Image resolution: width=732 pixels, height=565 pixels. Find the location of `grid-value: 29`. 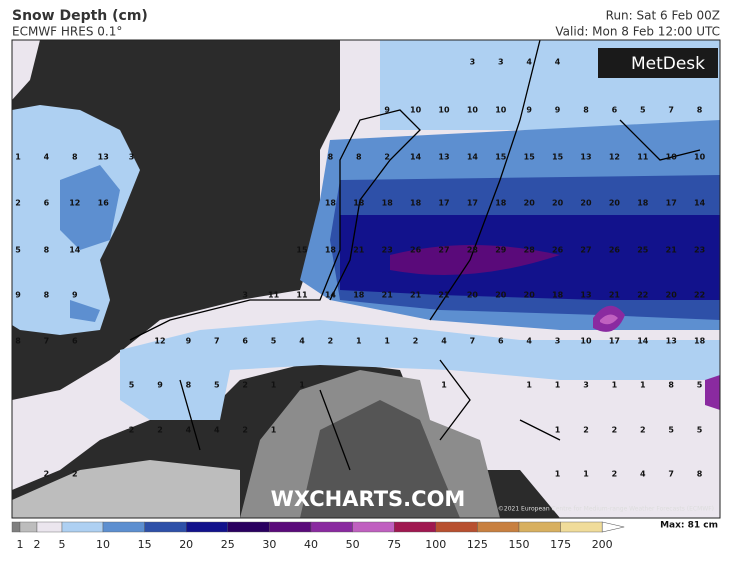

grid-value: 29 is located at coordinates (501, 250).